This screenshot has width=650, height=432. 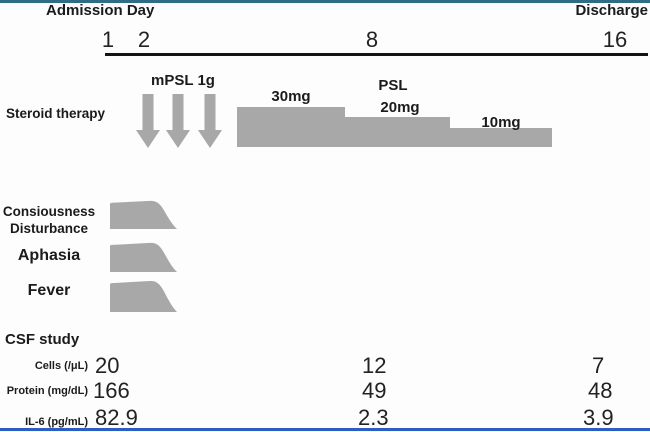 I want to click on csf-value-il6-day1: 82.9, so click(x=116, y=417).